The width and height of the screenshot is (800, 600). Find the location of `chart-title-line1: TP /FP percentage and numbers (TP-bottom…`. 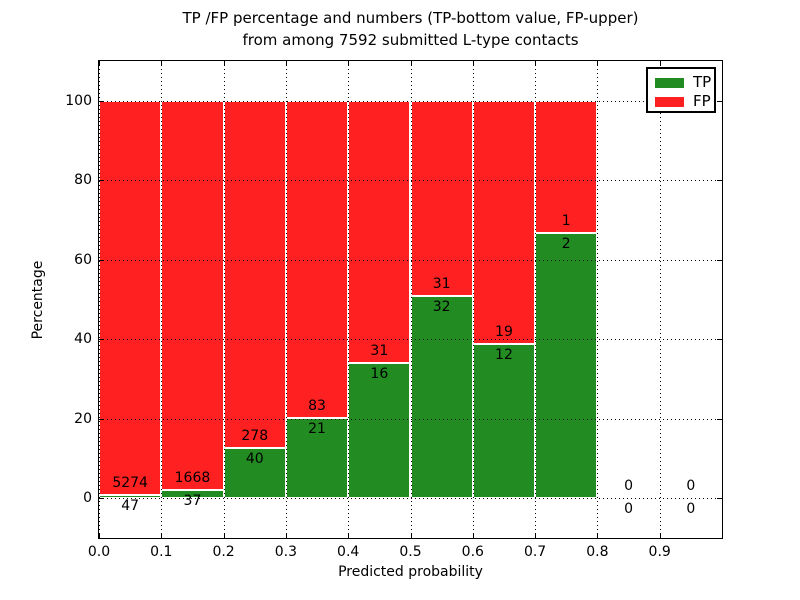

chart-title-line1: TP /FP percentage and numbers (TP-bottom… is located at coordinates (410, 18).